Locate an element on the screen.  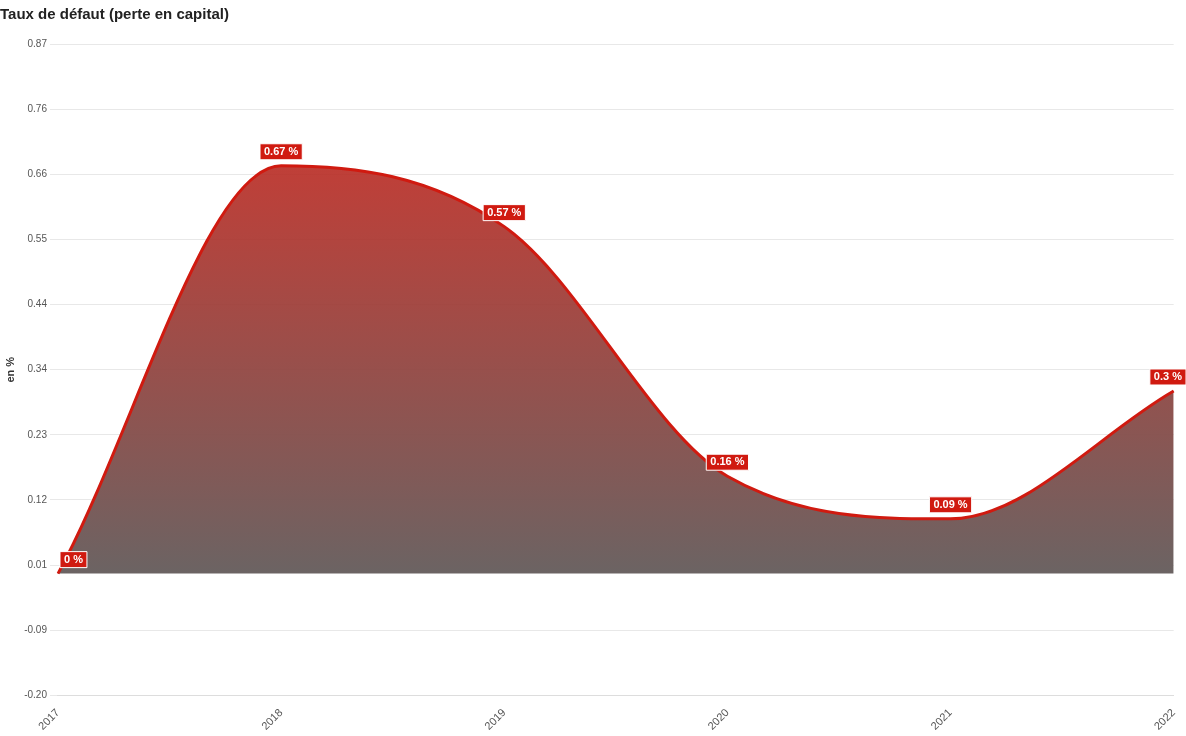
y-tick-label: 0.12 is located at coordinates (37, 499).